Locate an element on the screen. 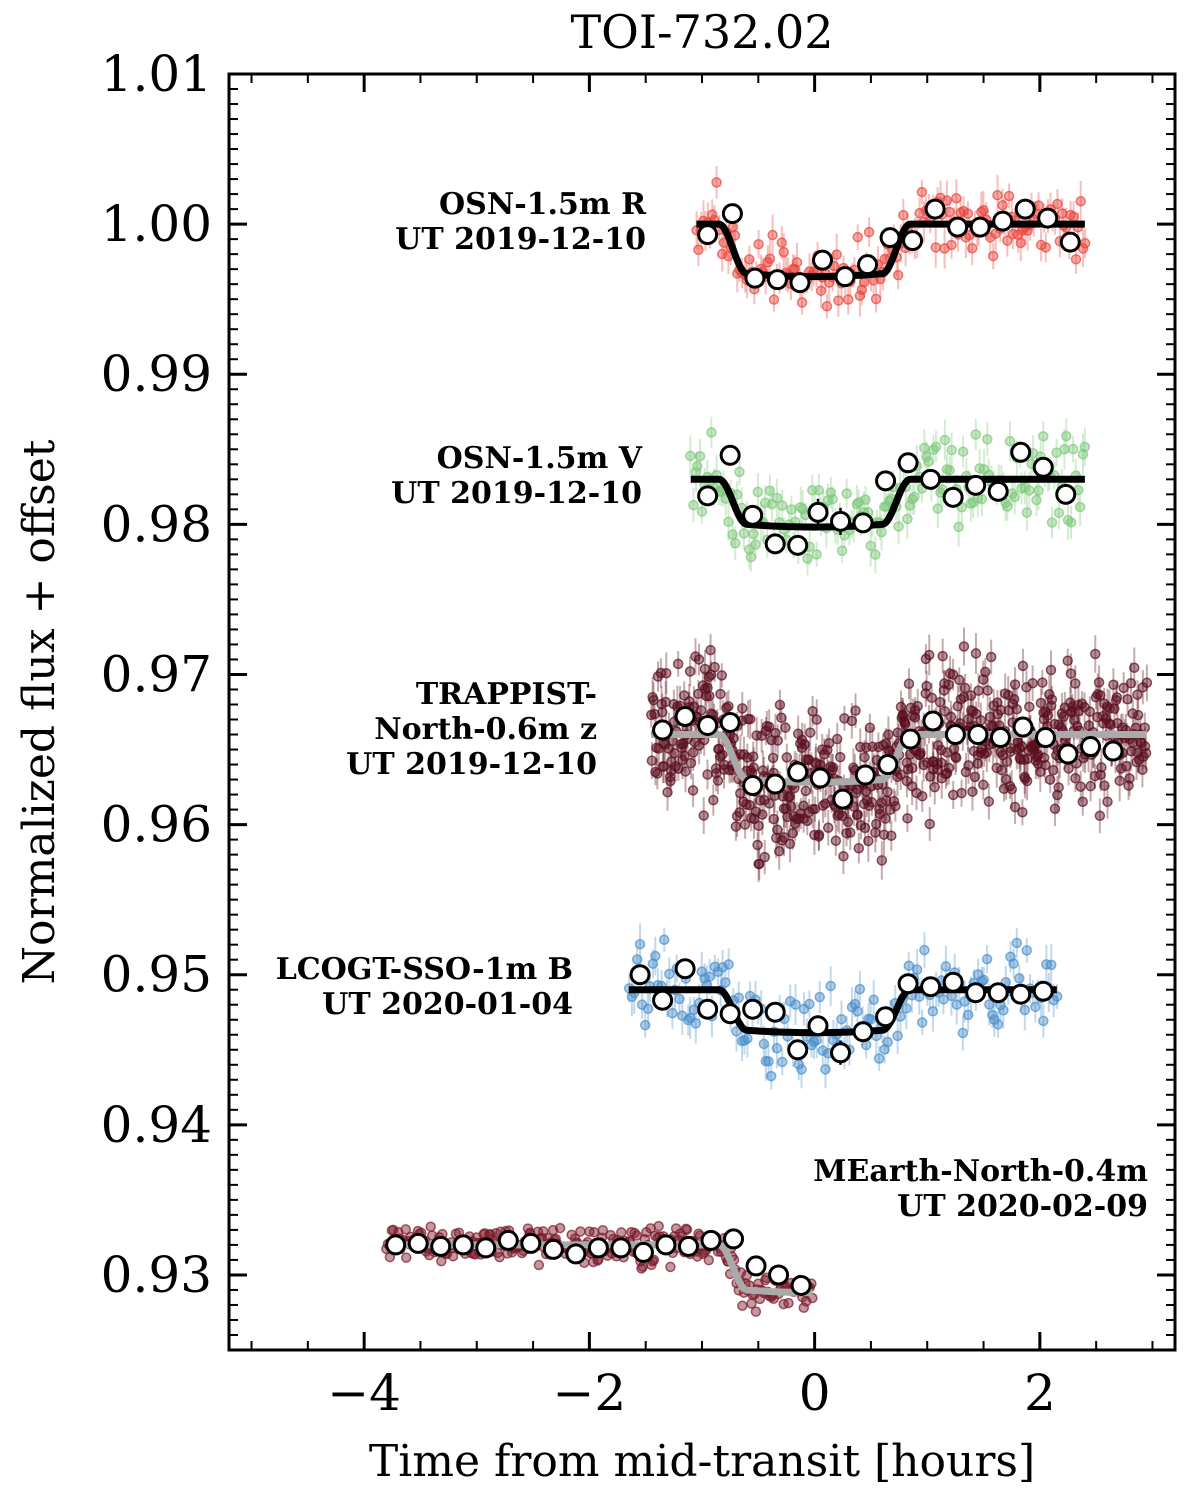  dataset-label: UT 2020-01-04 is located at coordinates (447, 1004).